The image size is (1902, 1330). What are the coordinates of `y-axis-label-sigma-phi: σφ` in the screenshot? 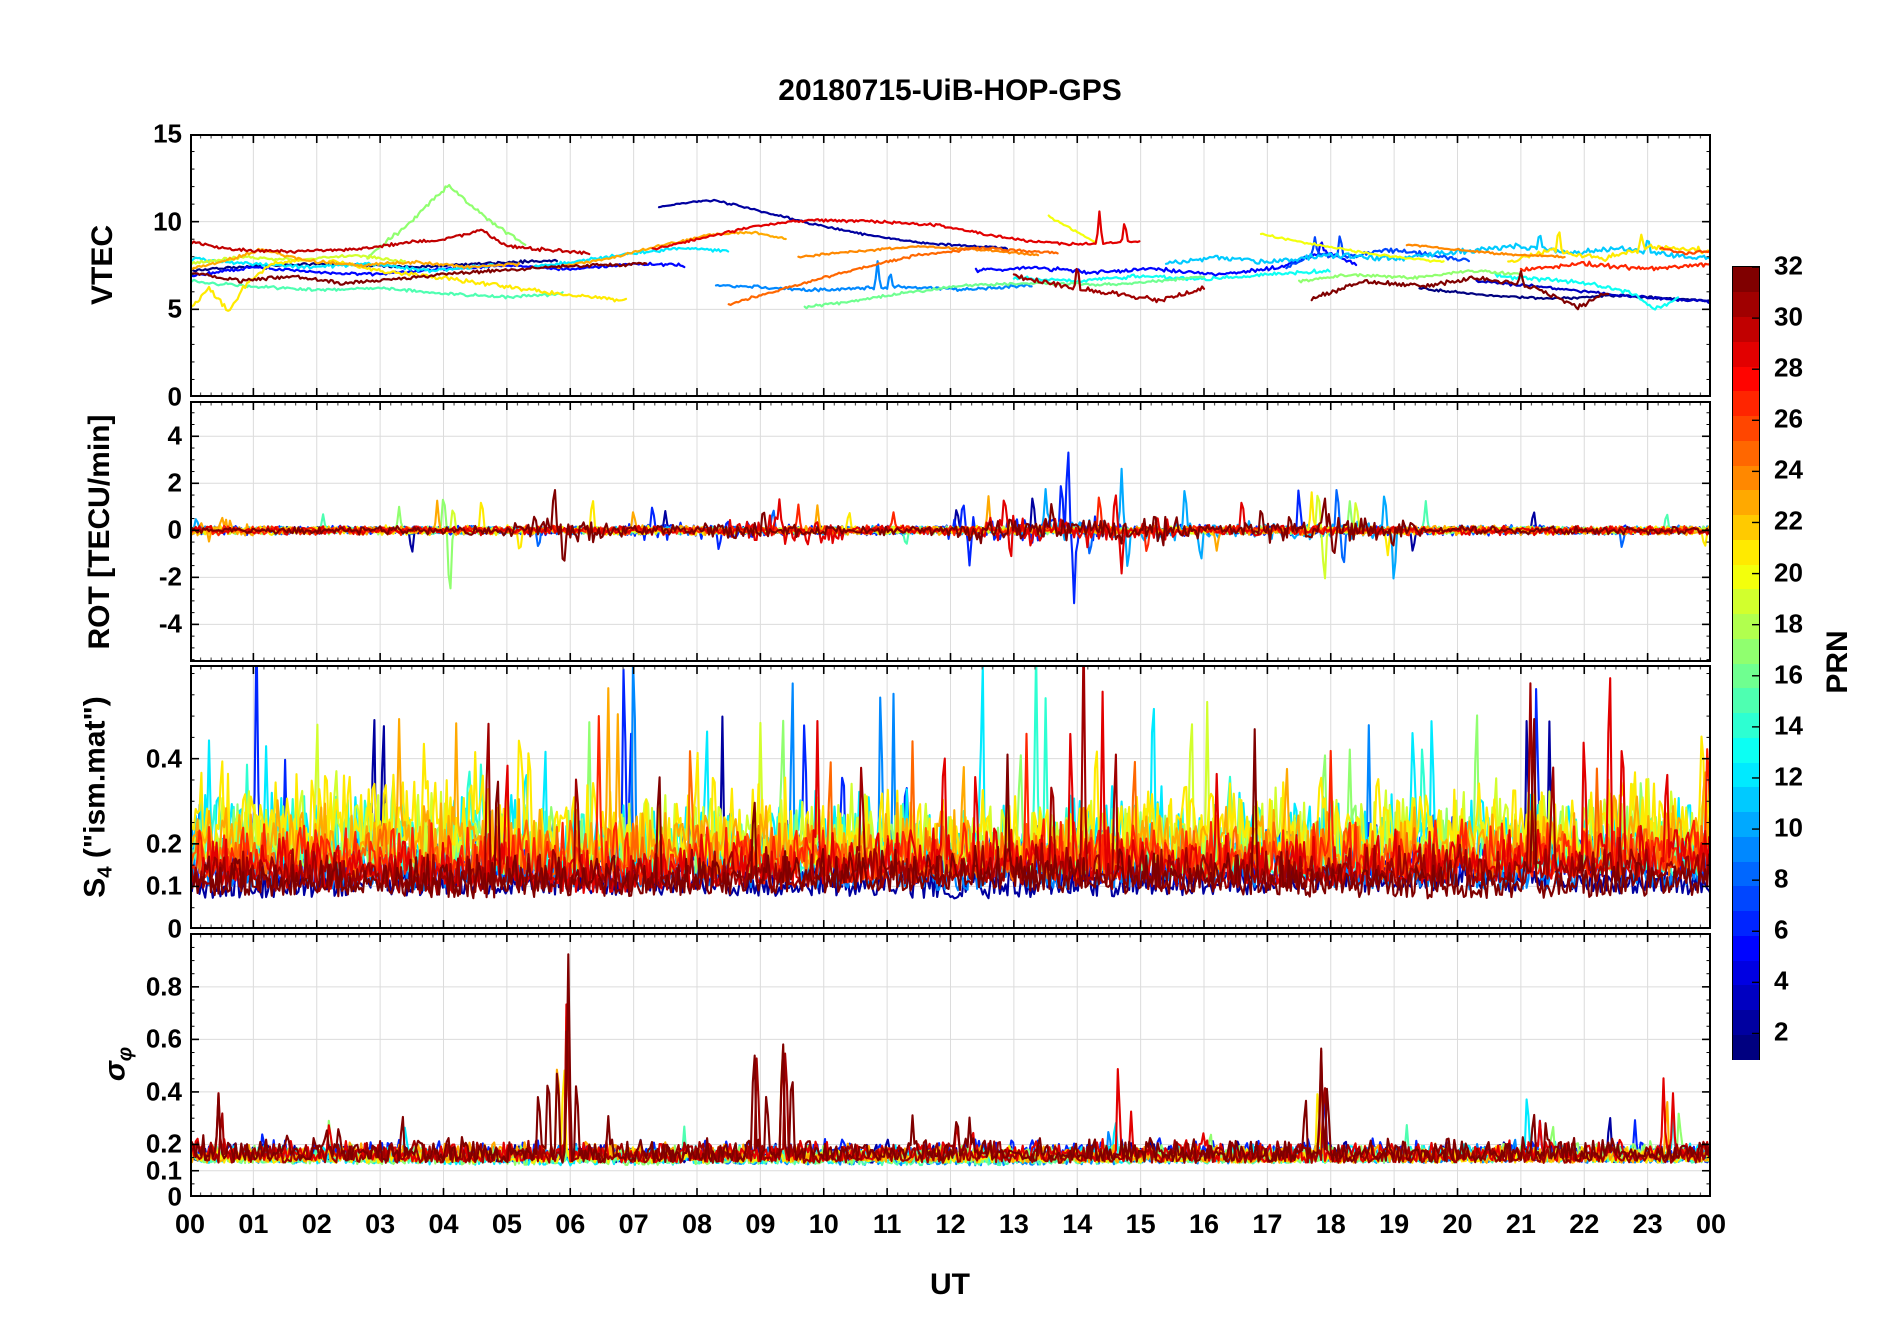 It's located at (117, 1064).